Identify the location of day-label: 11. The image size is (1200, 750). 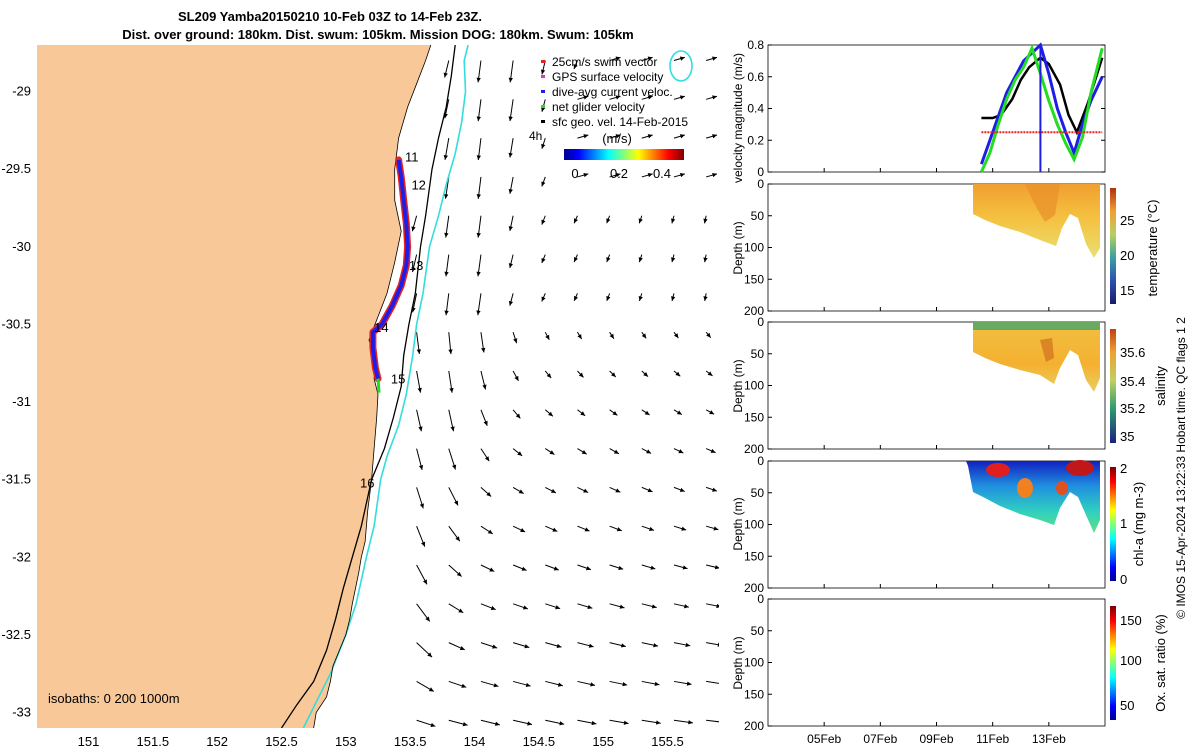
(412, 156).